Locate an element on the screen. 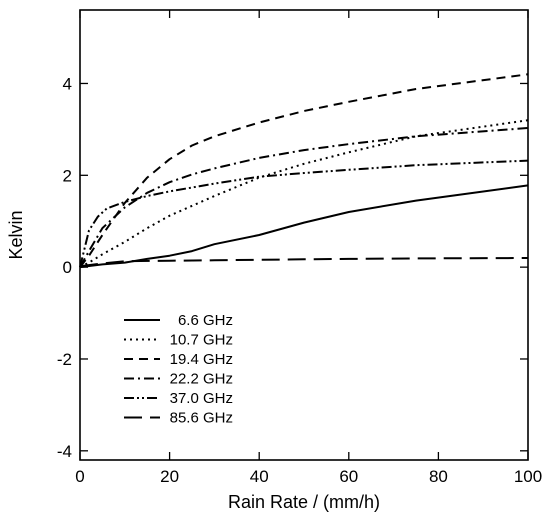  x-tick-label: 60 is located at coordinates (348, 476).